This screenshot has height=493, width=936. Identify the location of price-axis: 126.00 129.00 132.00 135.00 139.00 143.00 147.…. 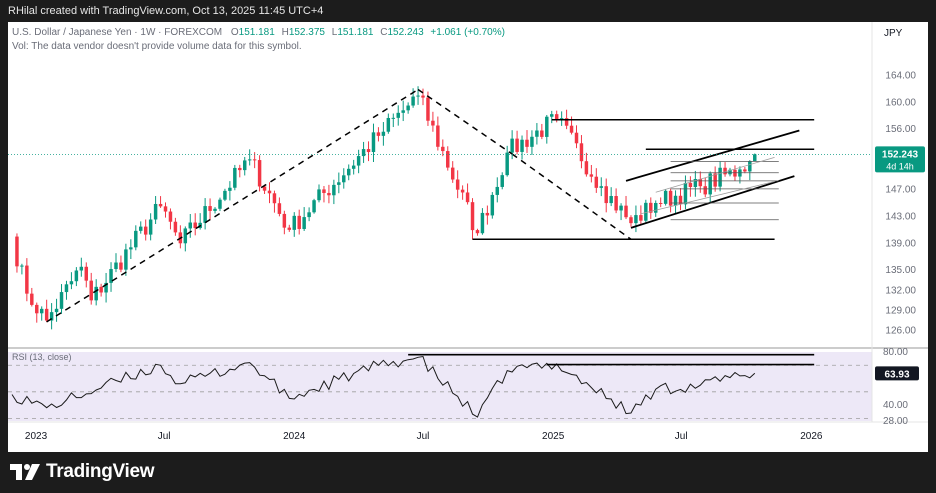
(900, 203).